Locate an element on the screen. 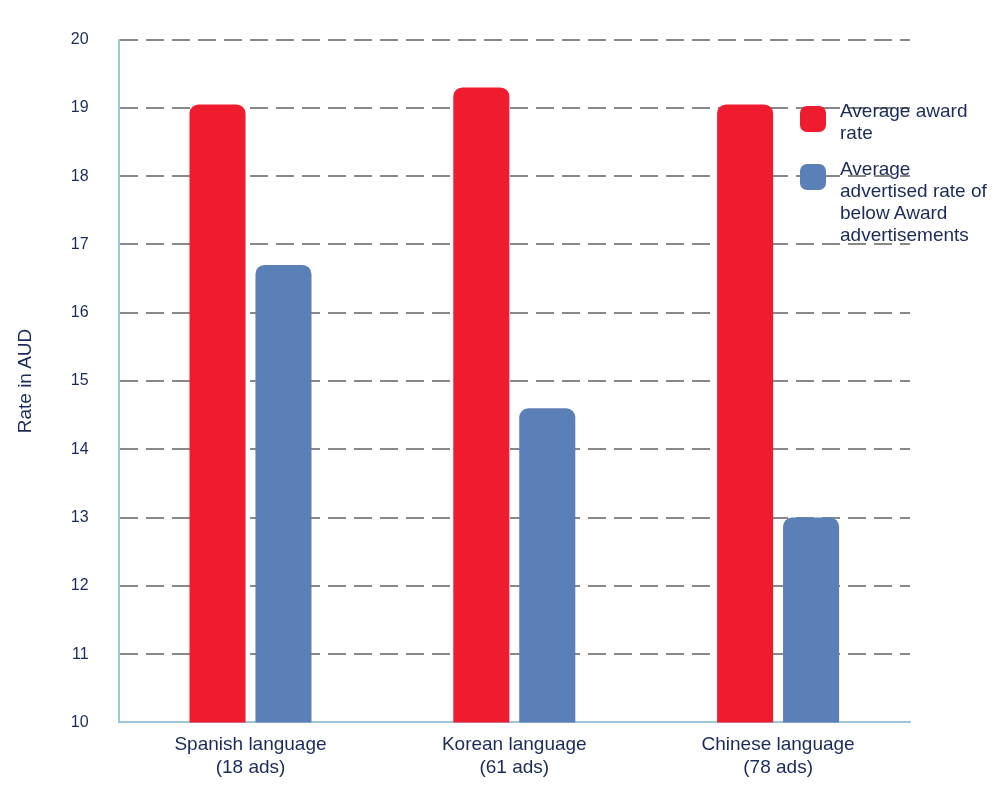  y-tick-label: 11 is located at coordinates (80, 653).